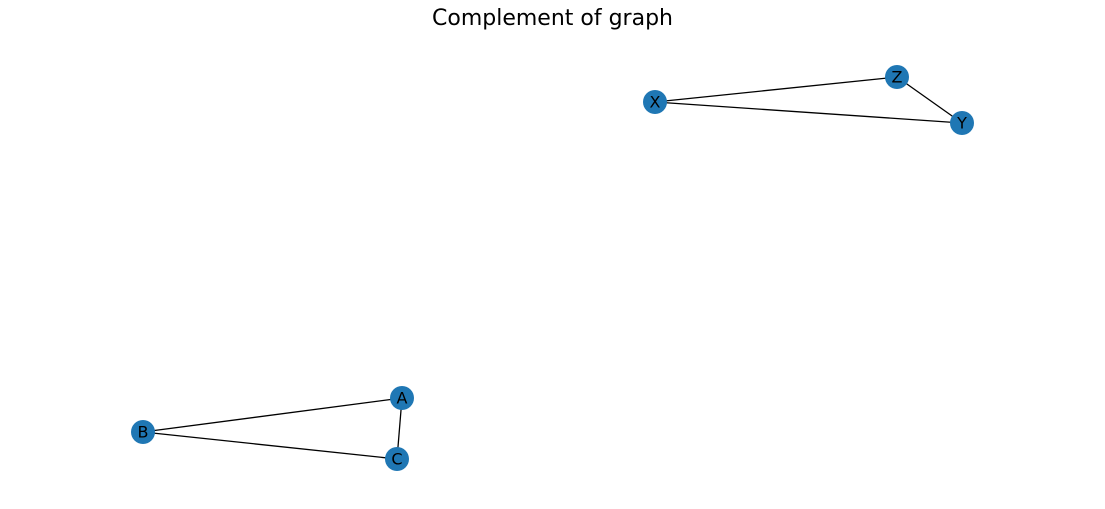 The width and height of the screenshot is (1105, 509). I want to click on node-circle-c, so click(397, 459).